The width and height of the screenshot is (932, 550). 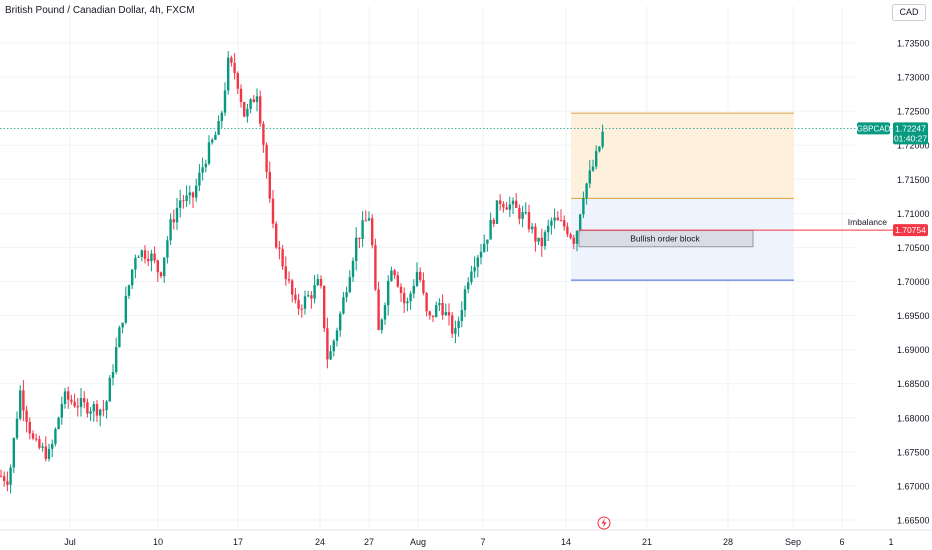 I want to click on y-tick-label: 1.70000, so click(x=913, y=282).